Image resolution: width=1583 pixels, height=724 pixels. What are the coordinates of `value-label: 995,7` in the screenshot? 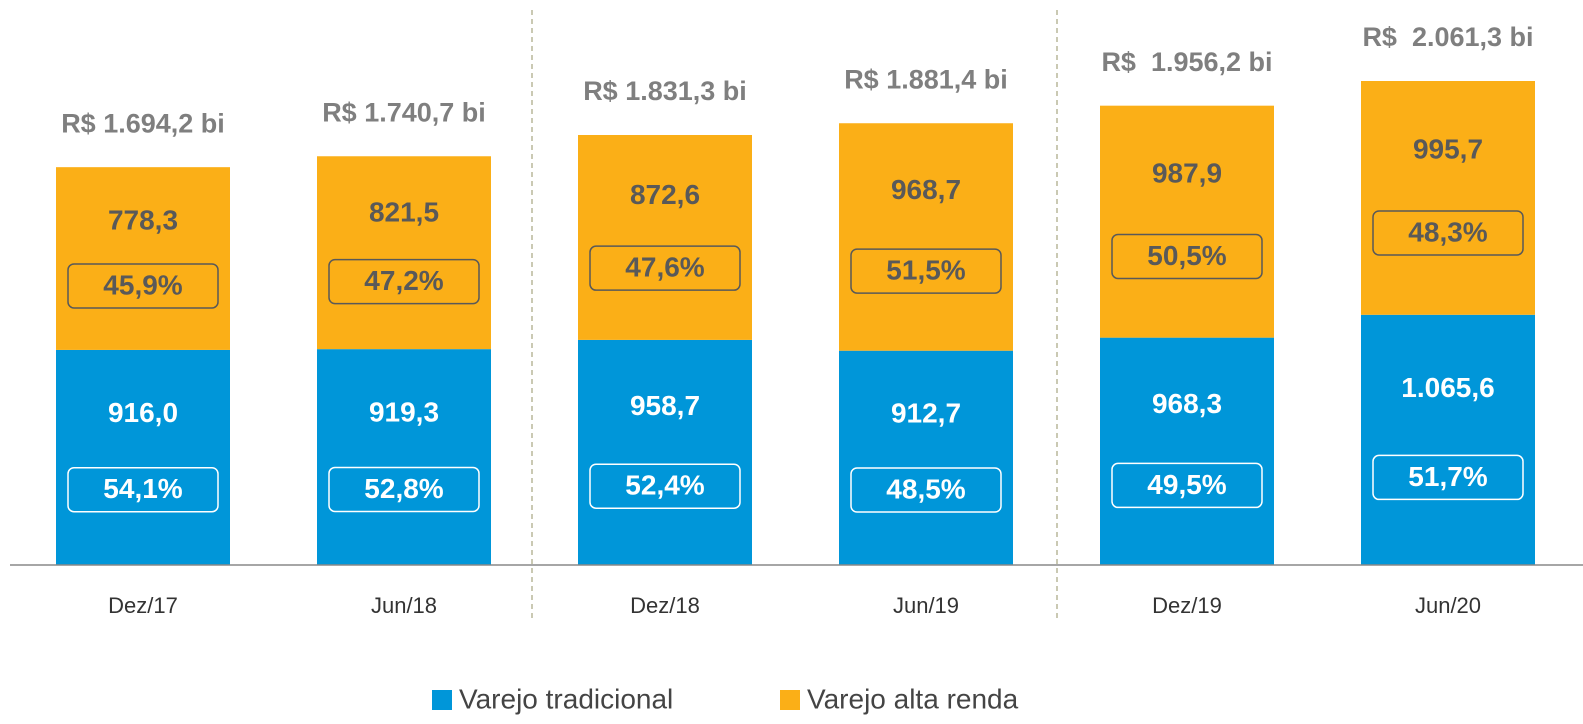 It's located at (1448, 149).